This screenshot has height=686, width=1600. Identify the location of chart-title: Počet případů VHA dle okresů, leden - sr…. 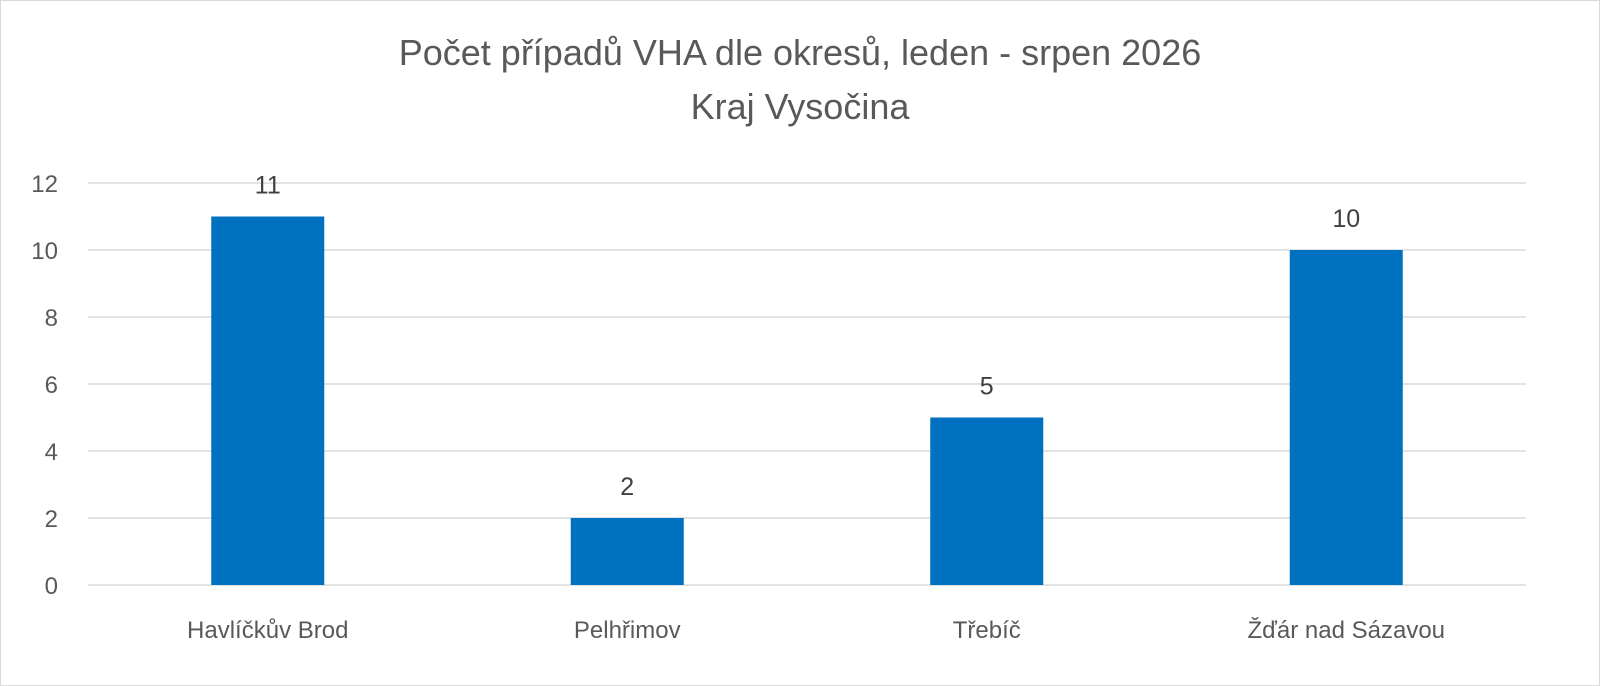
(800, 52).